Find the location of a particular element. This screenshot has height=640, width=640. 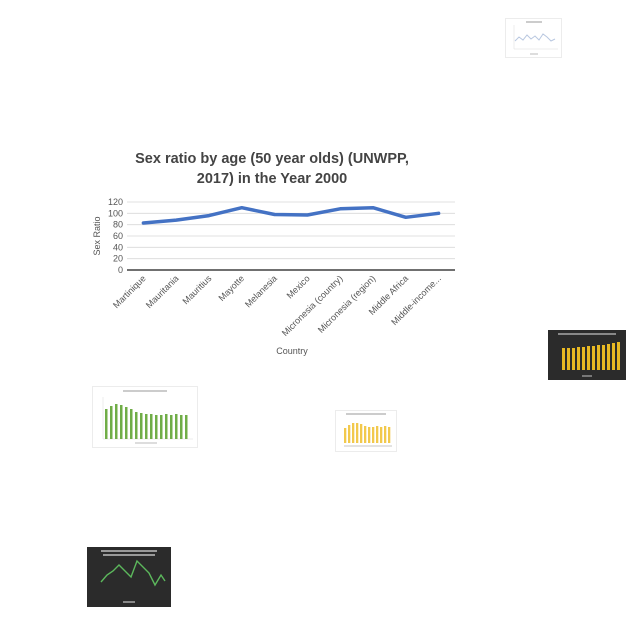

y-tick-label: 60 is located at coordinates (118, 236).